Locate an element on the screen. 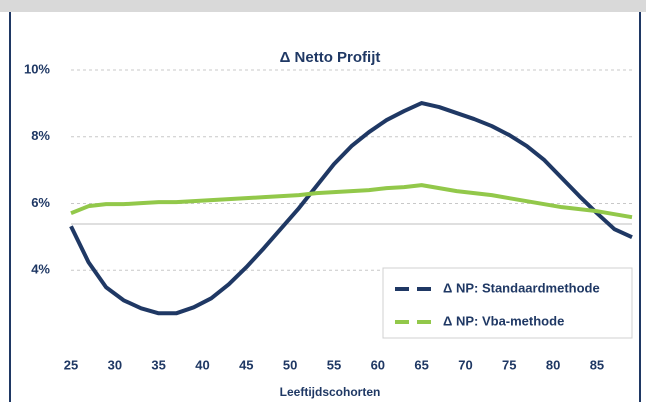 The width and height of the screenshot is (646, 402). x-tick-label: 70 is located at coordinates (465, 364).